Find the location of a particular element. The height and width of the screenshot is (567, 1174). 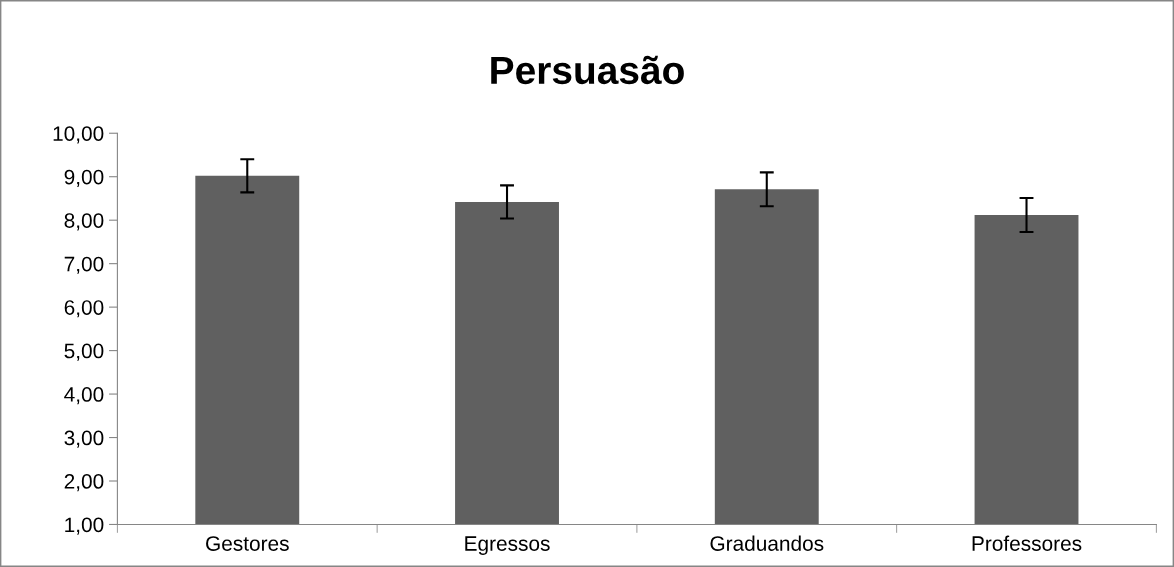

y-tick-label: 2,00 is located at coordinates (84, 483).